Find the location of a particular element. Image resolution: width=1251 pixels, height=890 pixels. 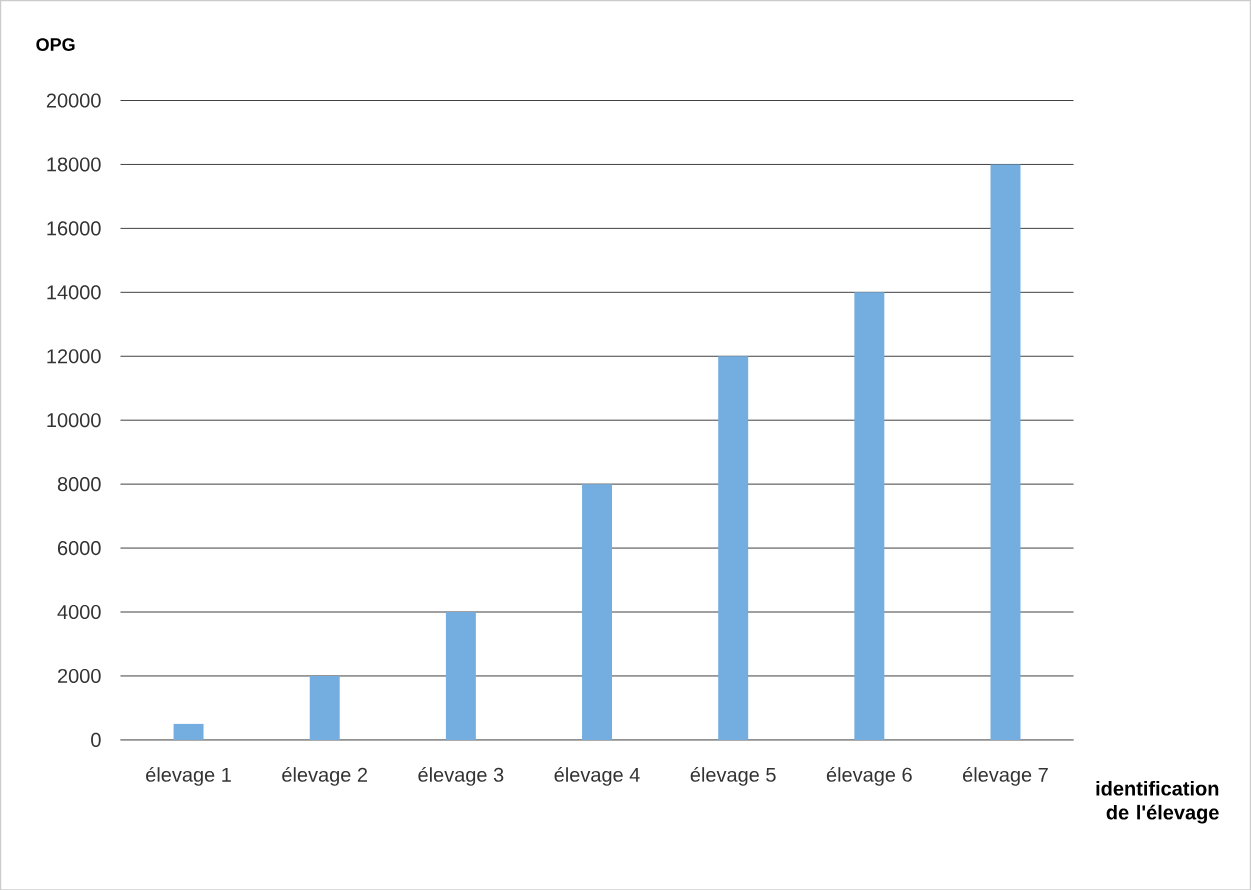

y-tick-label: 4000 is located at coordinates (79, 611).